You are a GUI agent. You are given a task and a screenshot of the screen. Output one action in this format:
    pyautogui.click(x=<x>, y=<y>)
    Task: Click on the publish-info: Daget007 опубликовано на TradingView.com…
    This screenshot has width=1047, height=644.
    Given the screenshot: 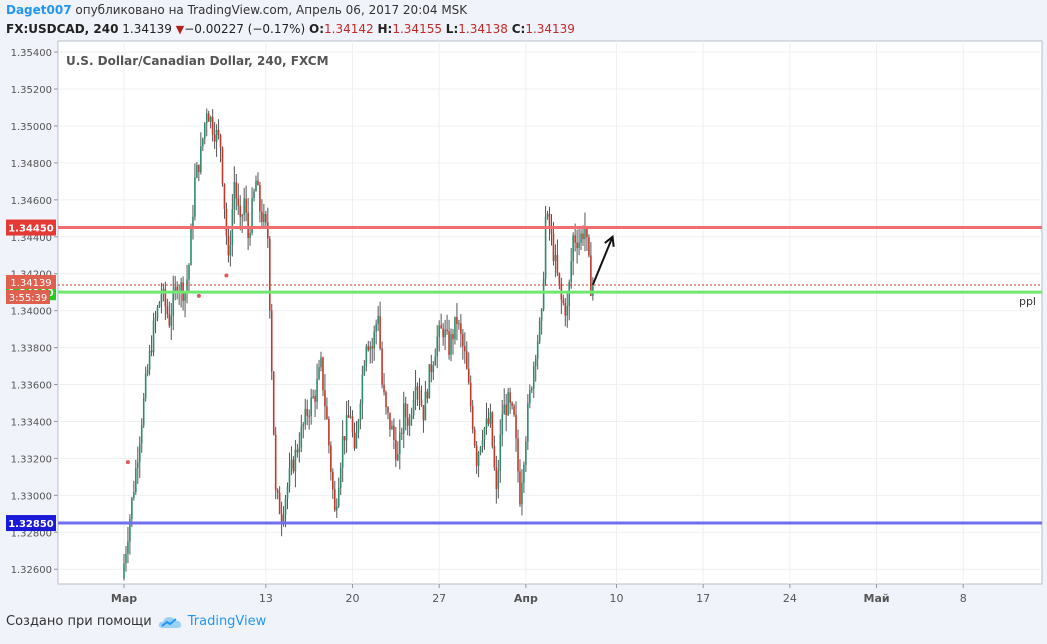 What is the action you would take?
    pyautogui.click(x=236, y=10)
    